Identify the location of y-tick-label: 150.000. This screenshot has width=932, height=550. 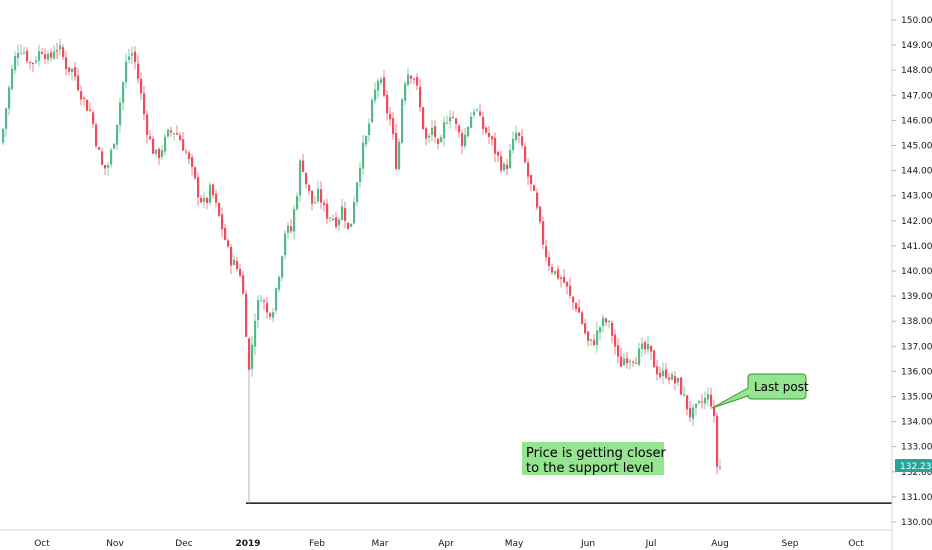
(916, 21).